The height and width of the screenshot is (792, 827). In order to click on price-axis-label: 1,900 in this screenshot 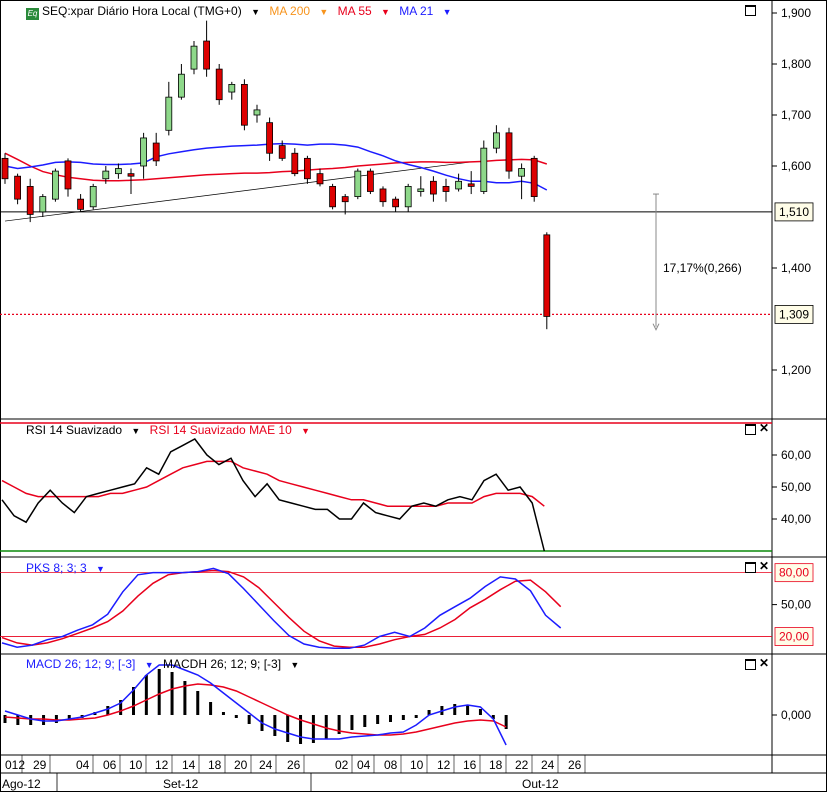, I will do `click(796, 13)`.